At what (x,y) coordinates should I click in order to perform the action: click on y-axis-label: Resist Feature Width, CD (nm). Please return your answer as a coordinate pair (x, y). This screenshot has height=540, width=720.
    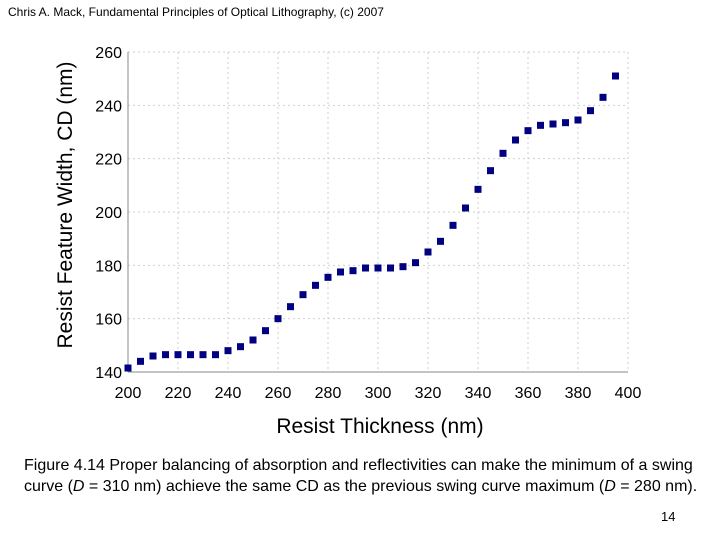
    Looking at the image, I should click on (65, 204).